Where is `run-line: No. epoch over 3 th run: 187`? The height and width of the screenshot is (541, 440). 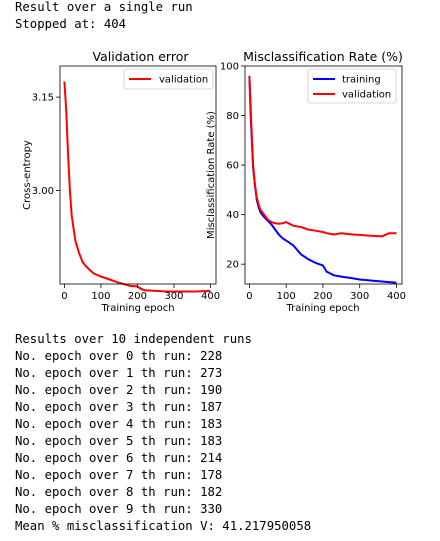 run-line: No. epoch over 3 th run: 187 is located at coordinates (119, 407).